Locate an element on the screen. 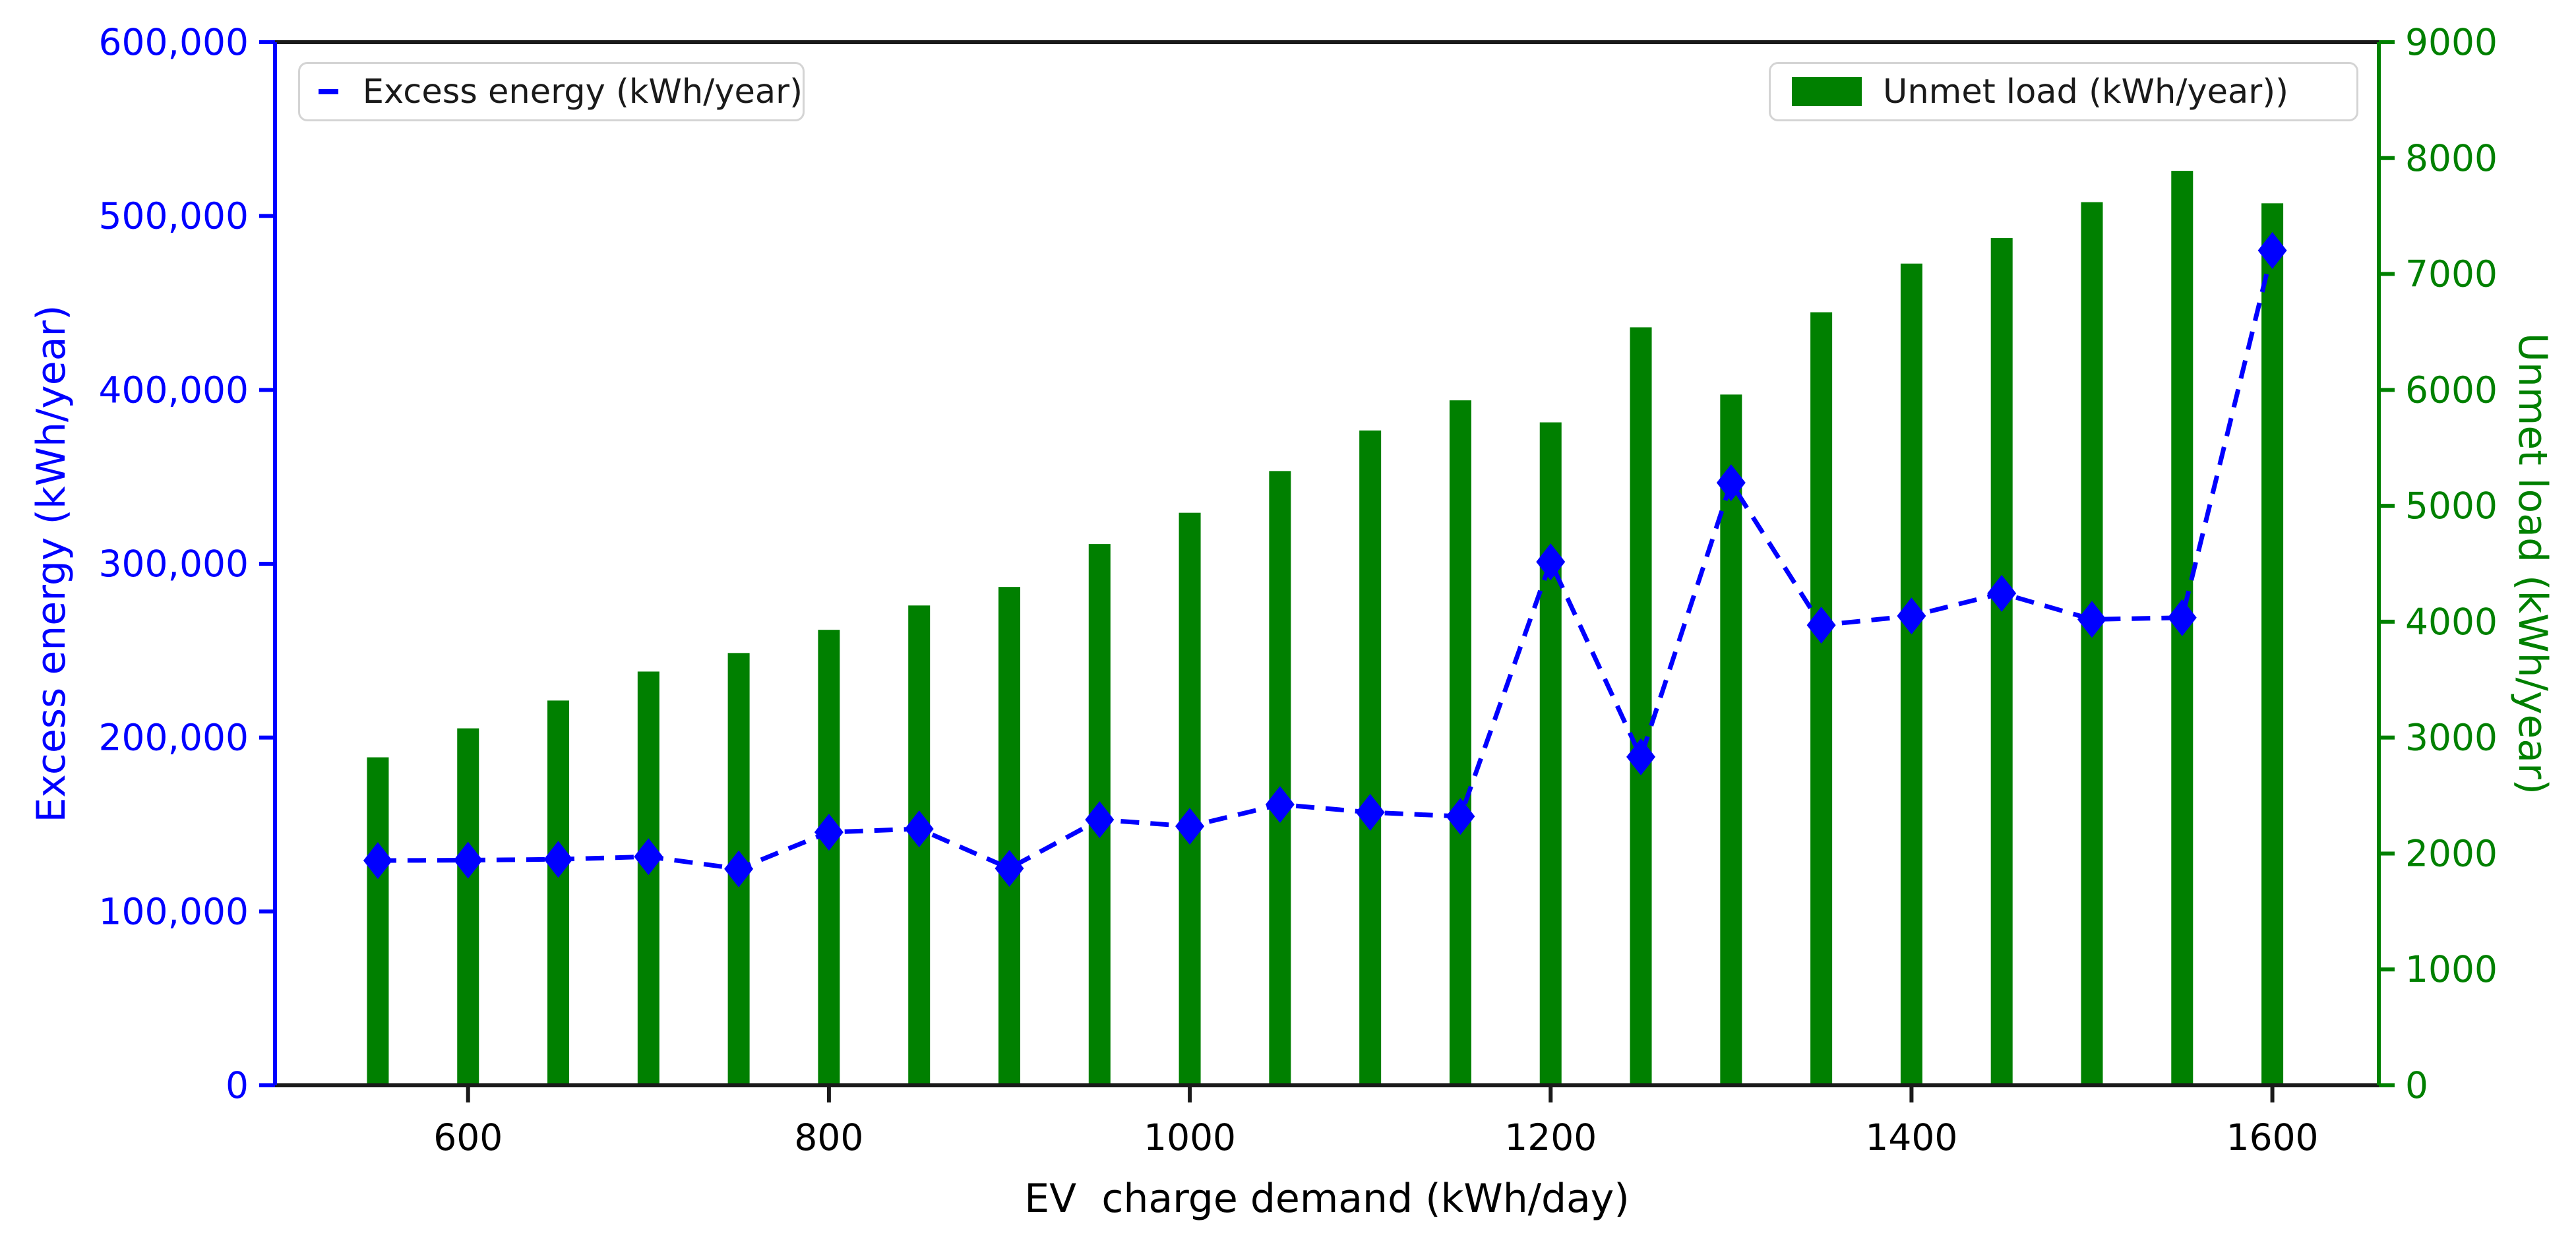  tick-label-right: 1000 is located at coordinates (2451, 969).